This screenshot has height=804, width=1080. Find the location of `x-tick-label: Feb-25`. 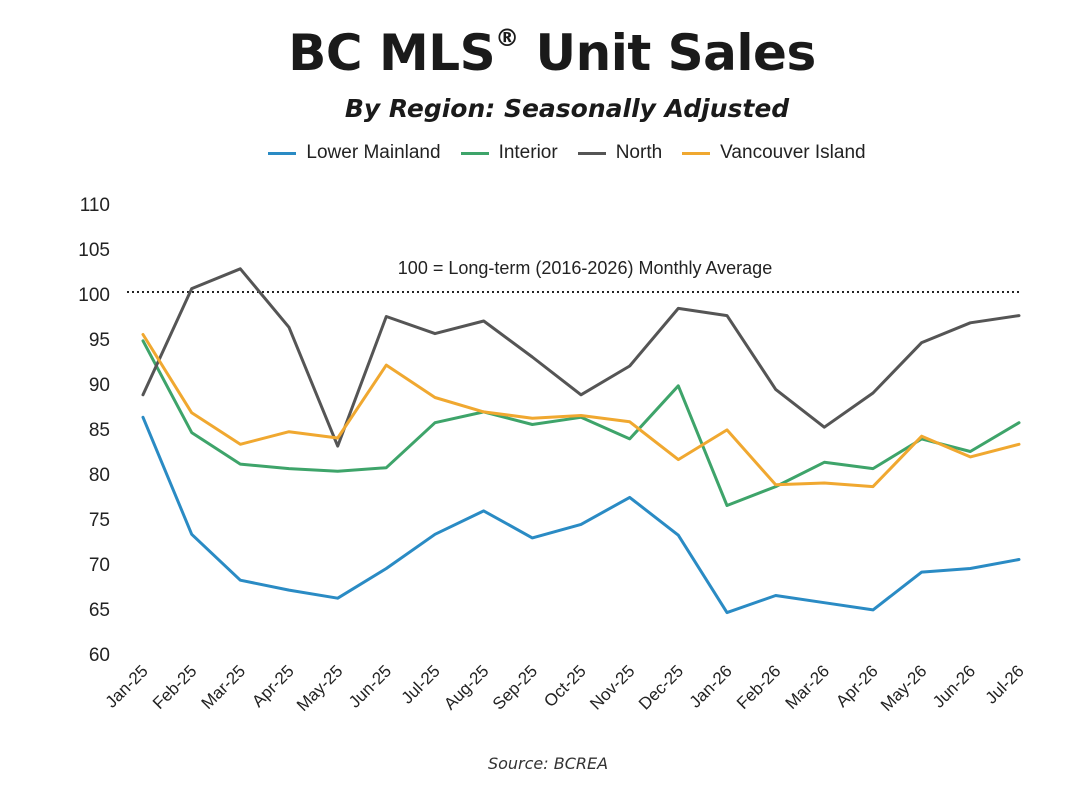

x-tick-label: Feb-25 is located at coordinates (175, 687).